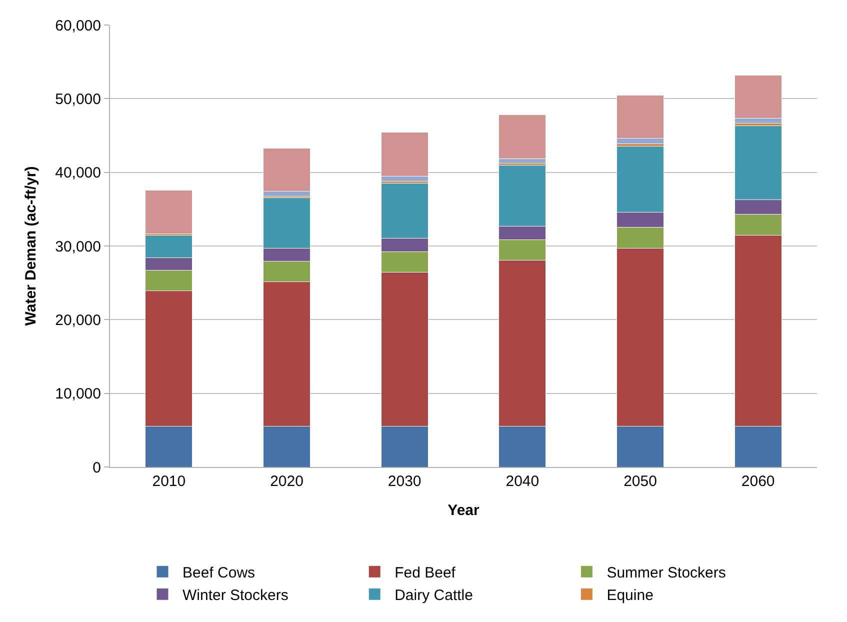  Describe the element at coordinates (523, 481) in the screenshot. I see `x-tick-label: 2040` at that location.